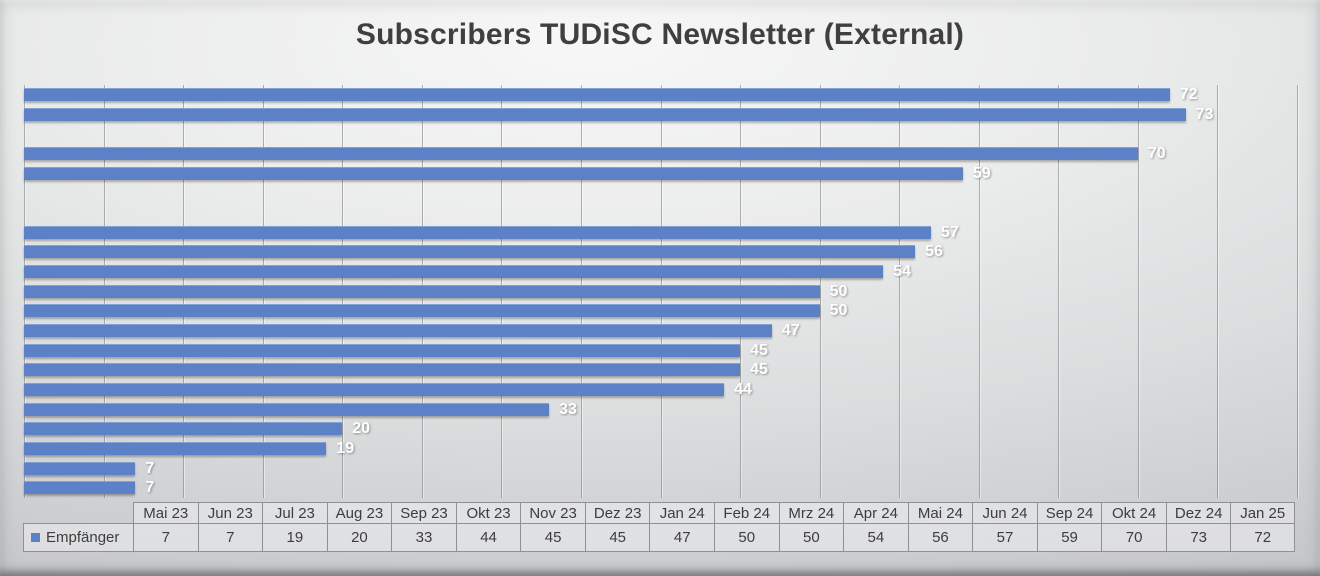 This screenshot has width=1320, height=576. Describe the element at coordinates (423, 512) in the screenshot. I see `month-header-cell: Sep 23` at that location.